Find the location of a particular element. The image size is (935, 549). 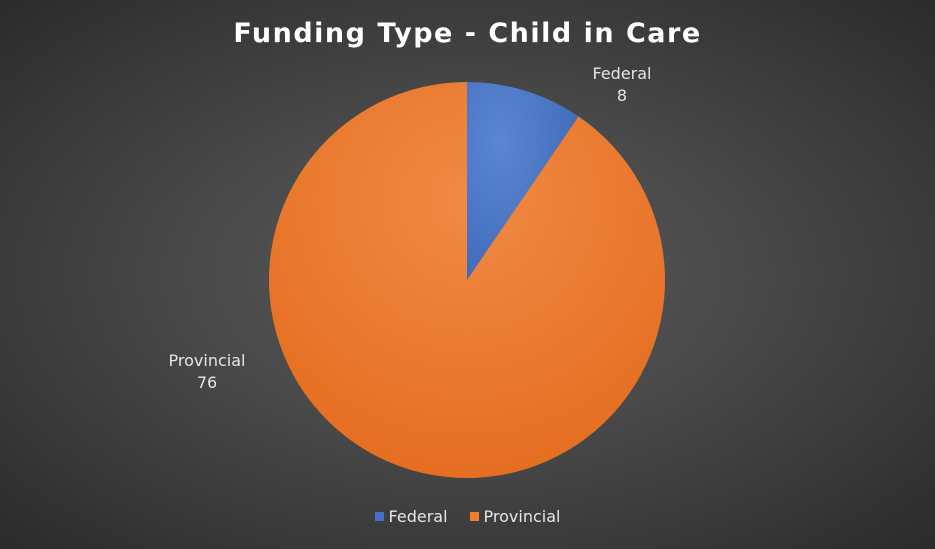

data-label-federal: Federal 8 is located at coordinates (622, 85).